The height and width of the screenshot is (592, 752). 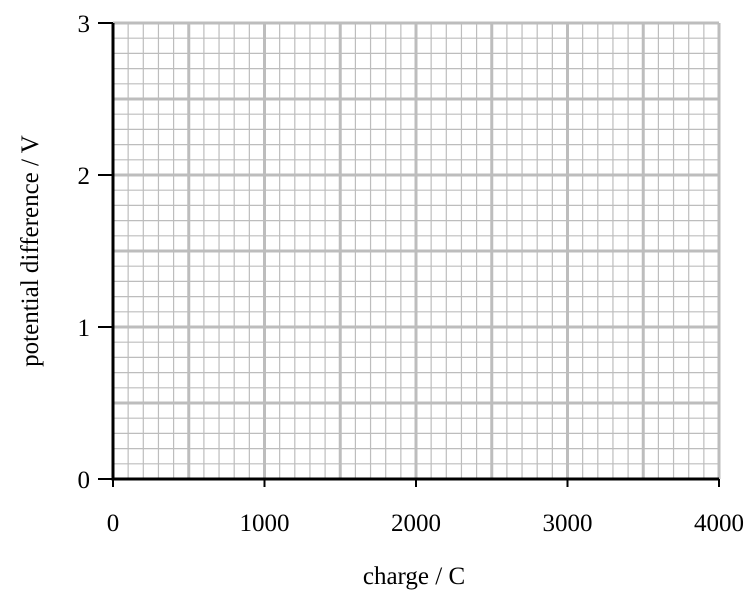 What do you see at coordinates (113, 523) in the screenshot?
I see `x-tick-label: 0` at bounding box center [113, 523].